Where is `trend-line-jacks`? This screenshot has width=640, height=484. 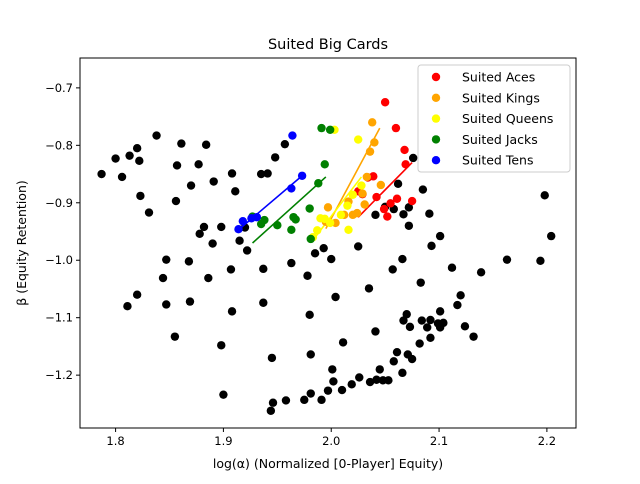 trend-line-jacks is located at coordinates (289, 210).